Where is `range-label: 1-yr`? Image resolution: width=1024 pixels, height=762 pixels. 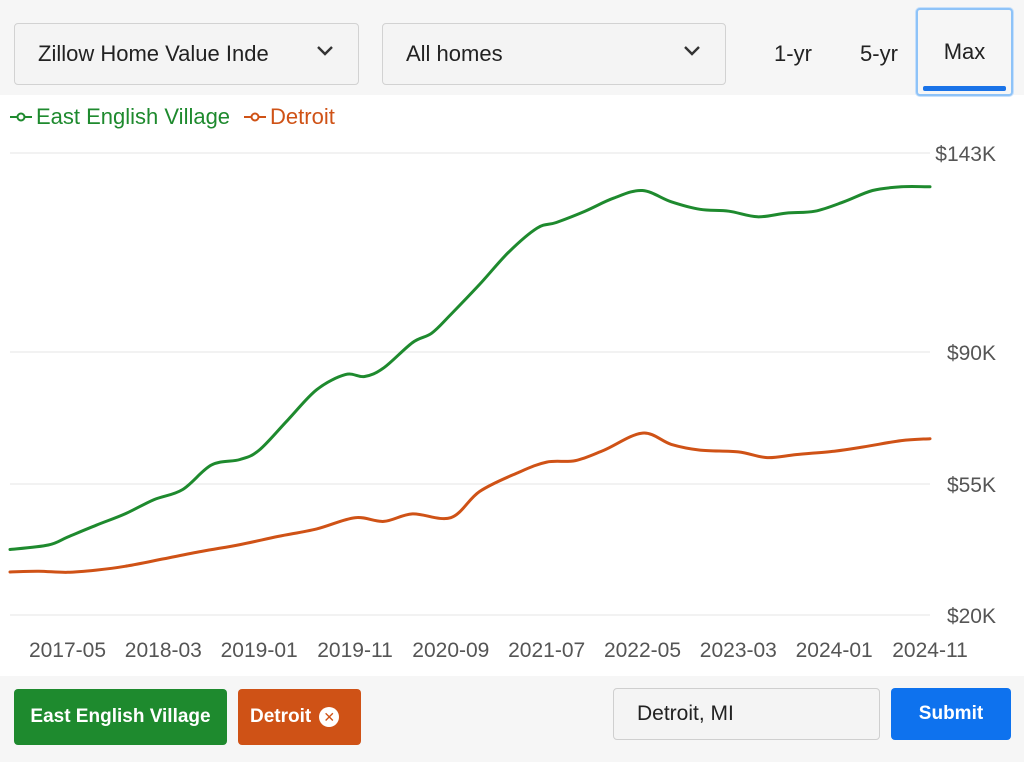
range-label: 1-yr is located at coordinates (793, 53).